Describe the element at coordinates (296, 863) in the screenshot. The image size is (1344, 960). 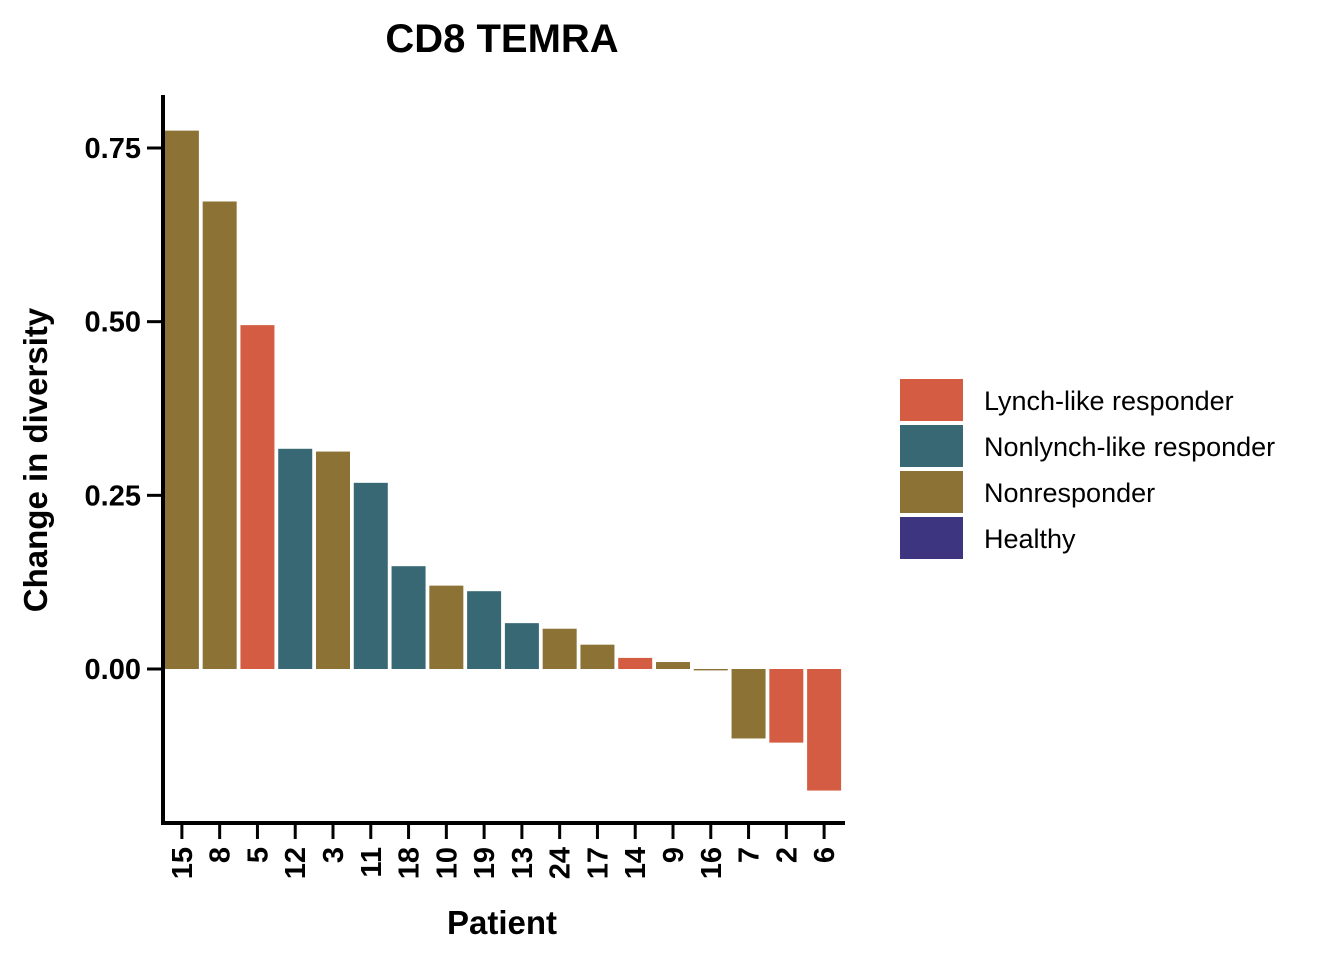
I see `x-tick-label: 12` at that location.